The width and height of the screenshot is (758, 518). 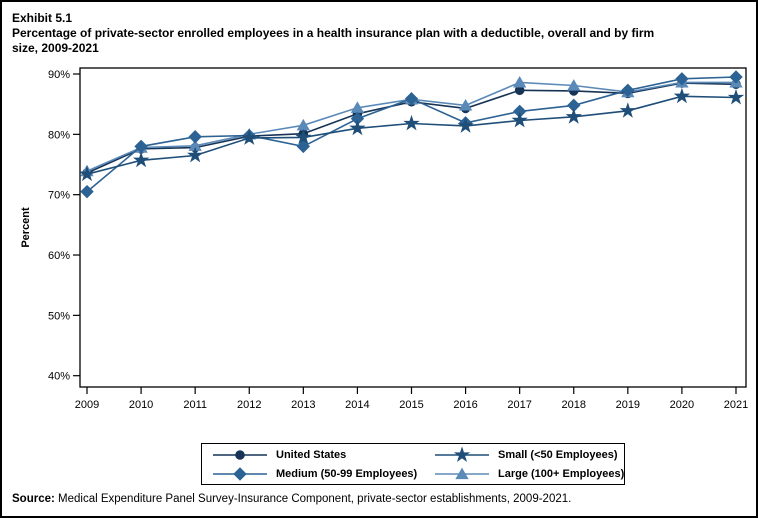 I want to click on x-tick-label: 2021, so click(x=736, y=405).